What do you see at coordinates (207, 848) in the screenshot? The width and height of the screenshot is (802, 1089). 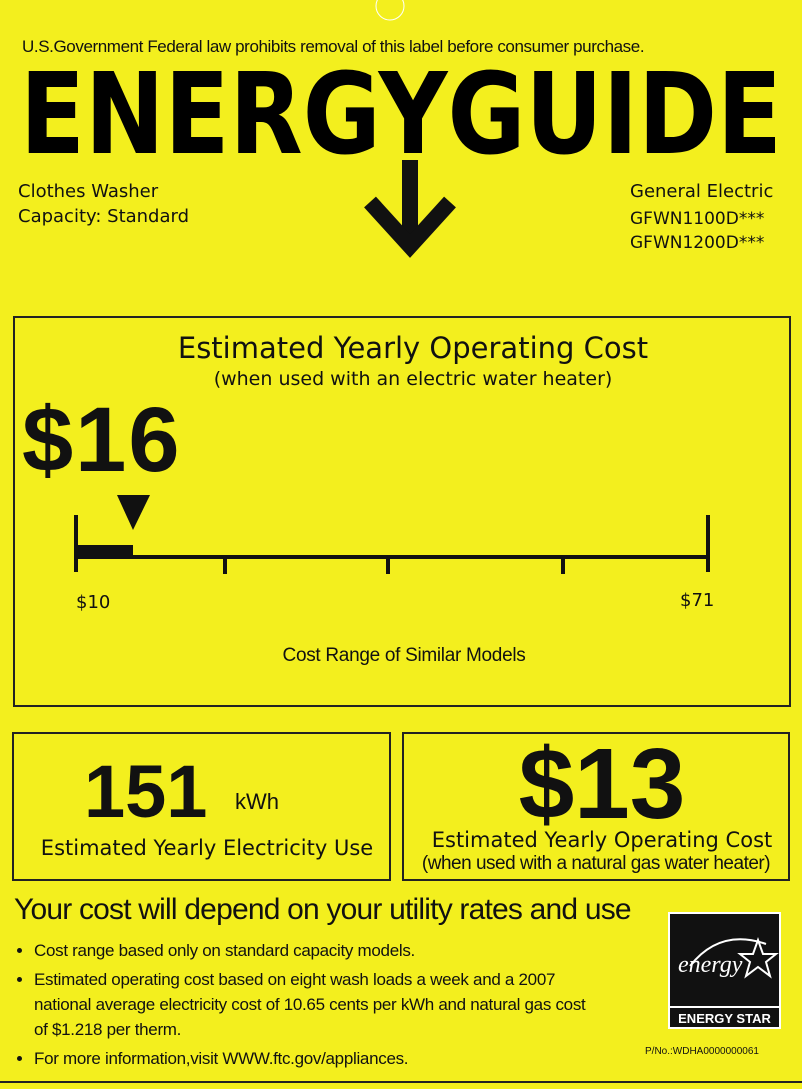 I see `electricity-label: Estimated Yearly Electricity Use` at bounding box center [207, 848].